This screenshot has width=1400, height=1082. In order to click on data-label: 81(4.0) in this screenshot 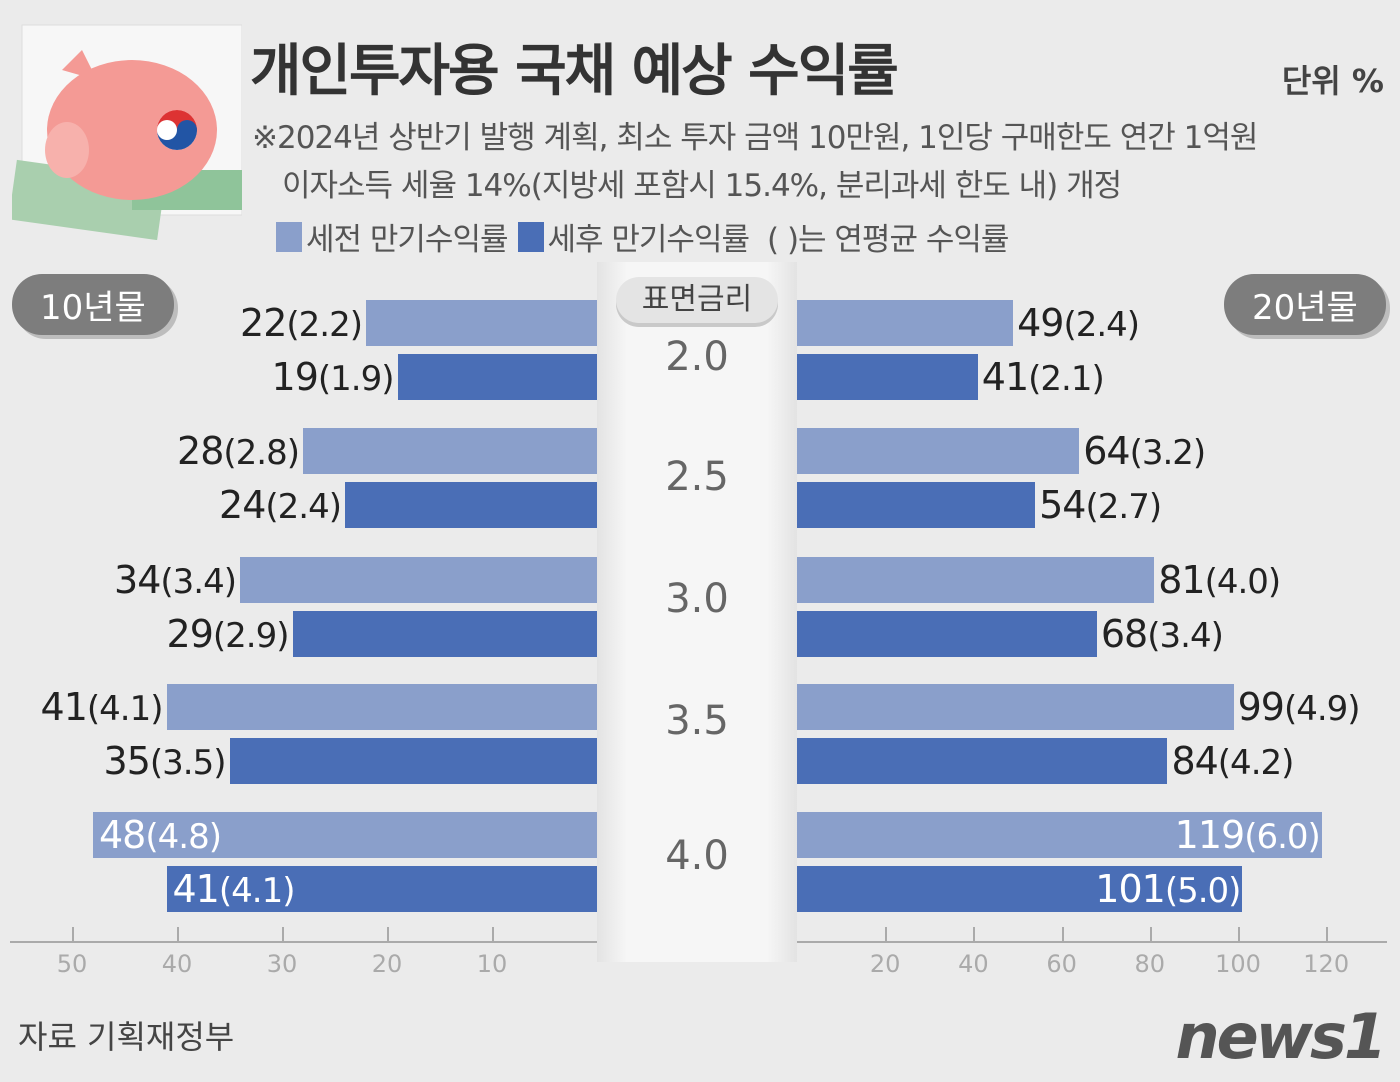, I will do `click(1219, 580)`.